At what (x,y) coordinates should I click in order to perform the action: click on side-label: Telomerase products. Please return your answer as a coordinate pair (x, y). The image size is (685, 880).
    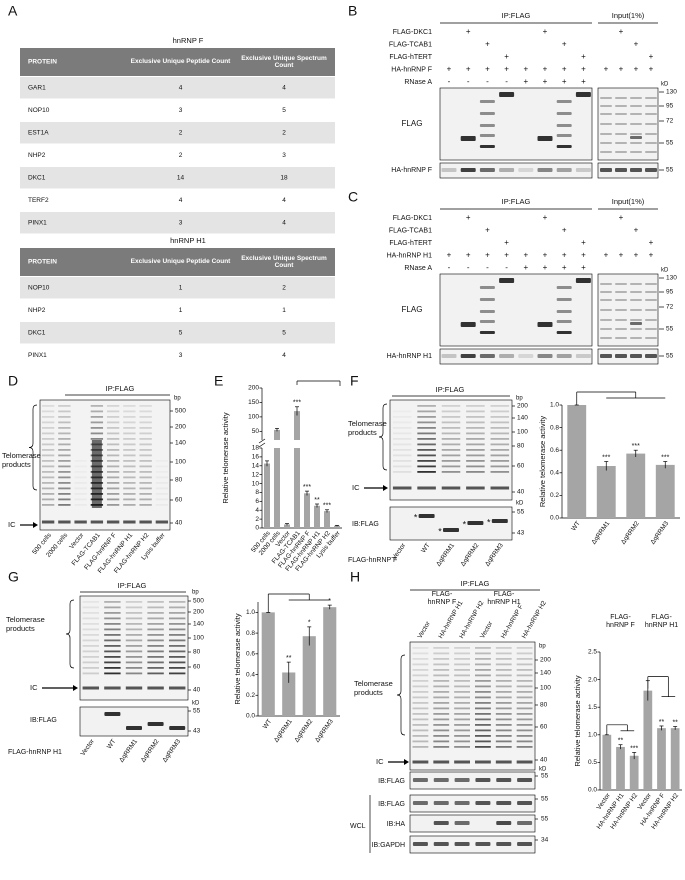
    Looking at the image, I should click on (367, 428).